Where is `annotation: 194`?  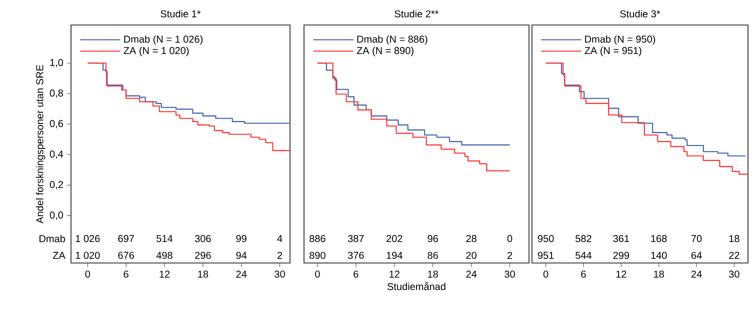
annotation: 194 is located at coordinates (394, 255).